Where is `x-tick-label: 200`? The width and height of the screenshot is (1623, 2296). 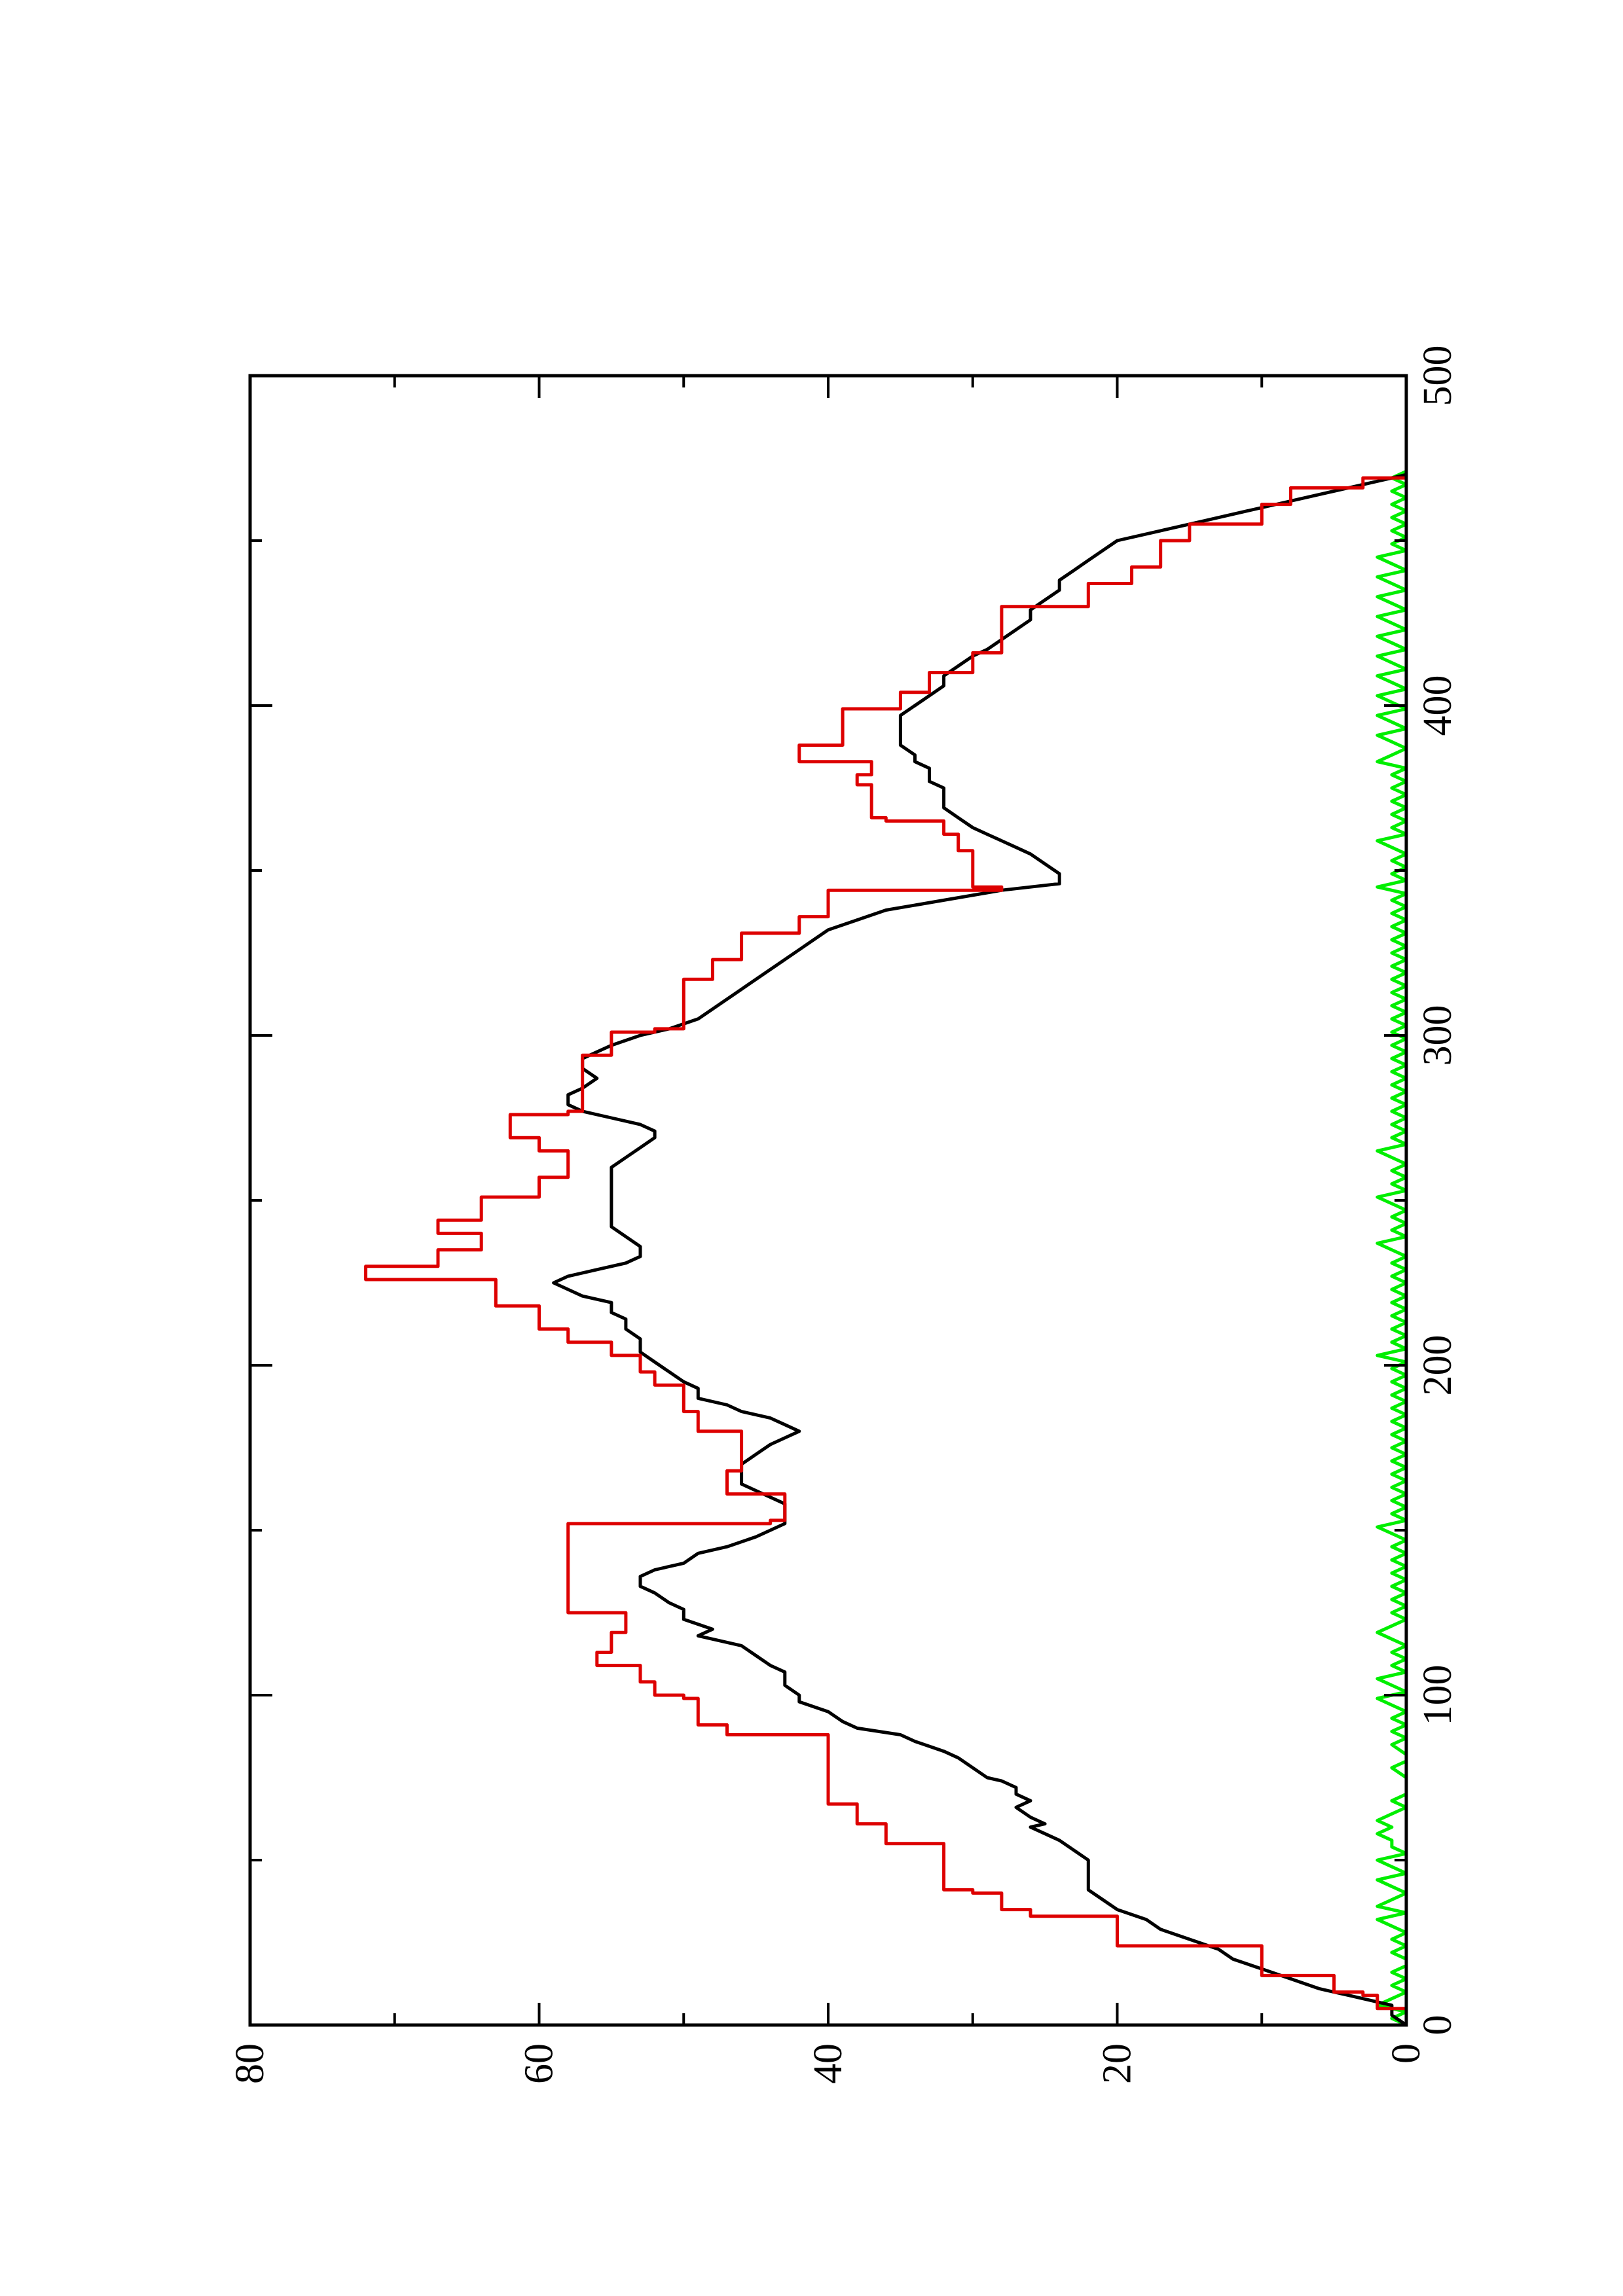
x-tick-label: 200 is located at coordinates (1437, 1365).